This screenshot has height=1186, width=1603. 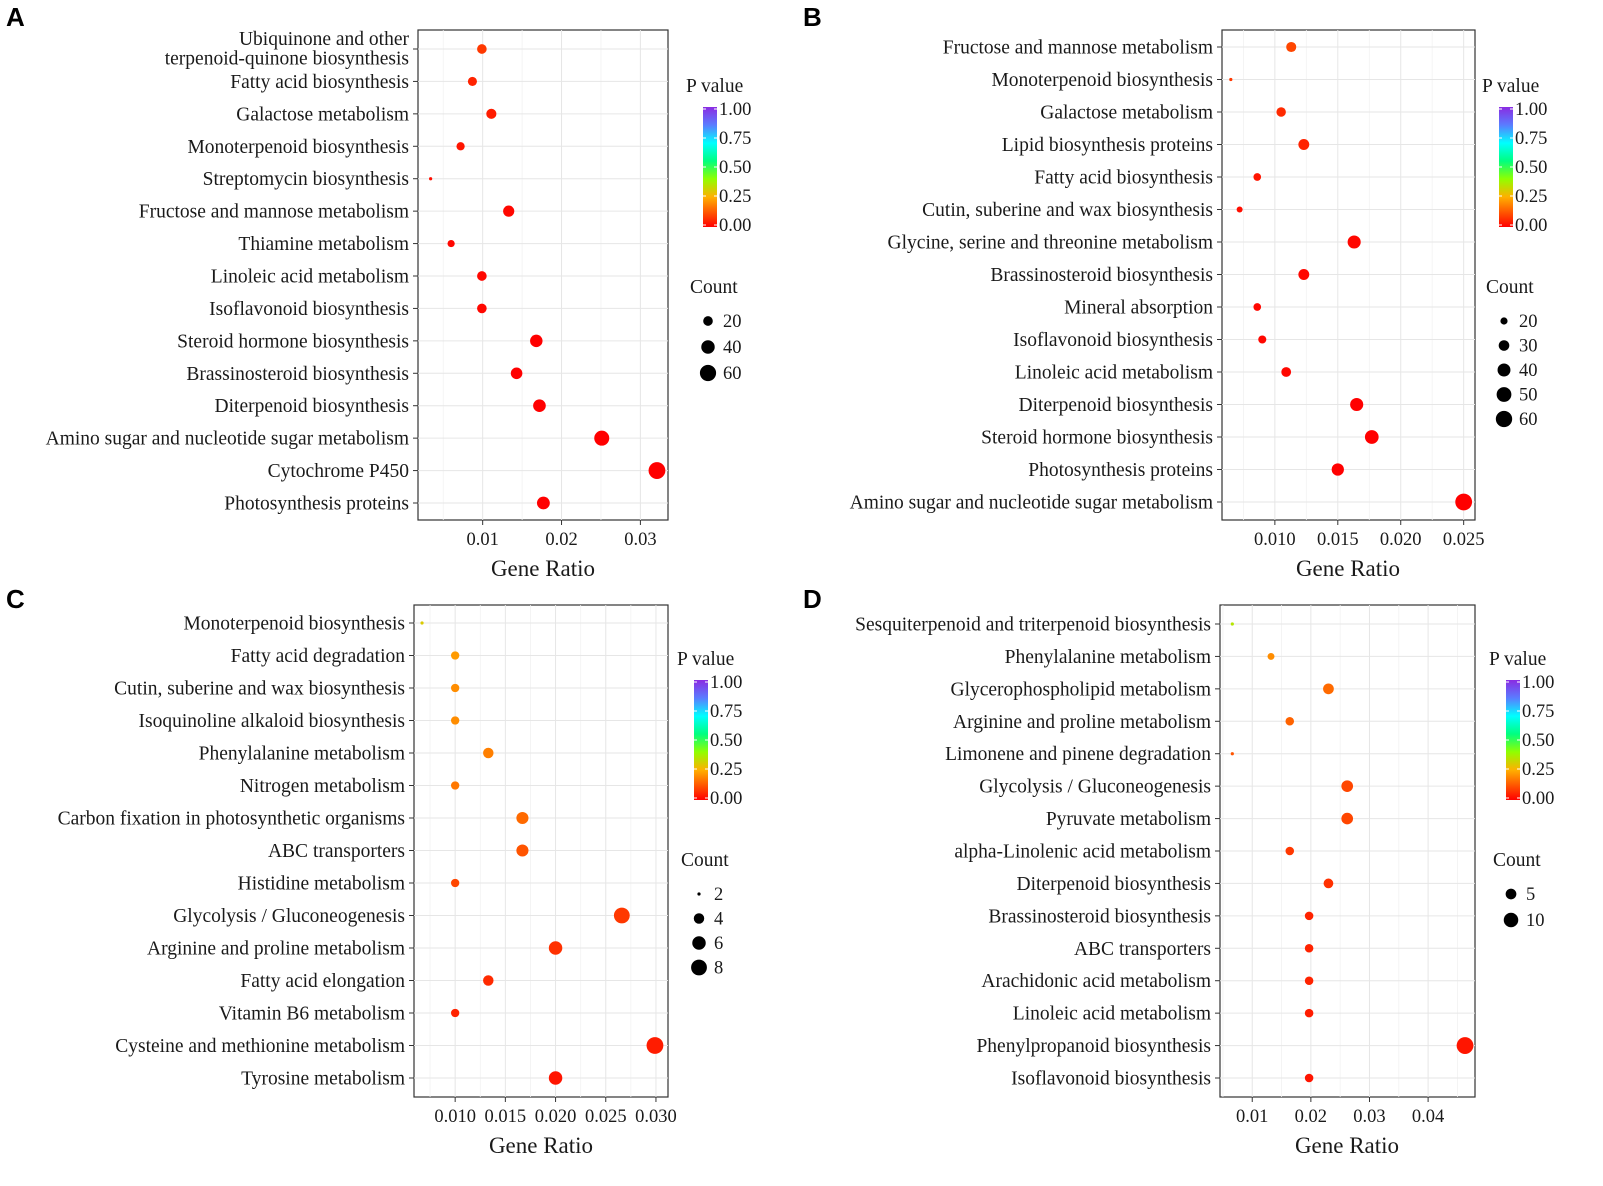 I want to click on category-label-line: terpenoid-quinone biosynthesis, so click(x=287, y=59).